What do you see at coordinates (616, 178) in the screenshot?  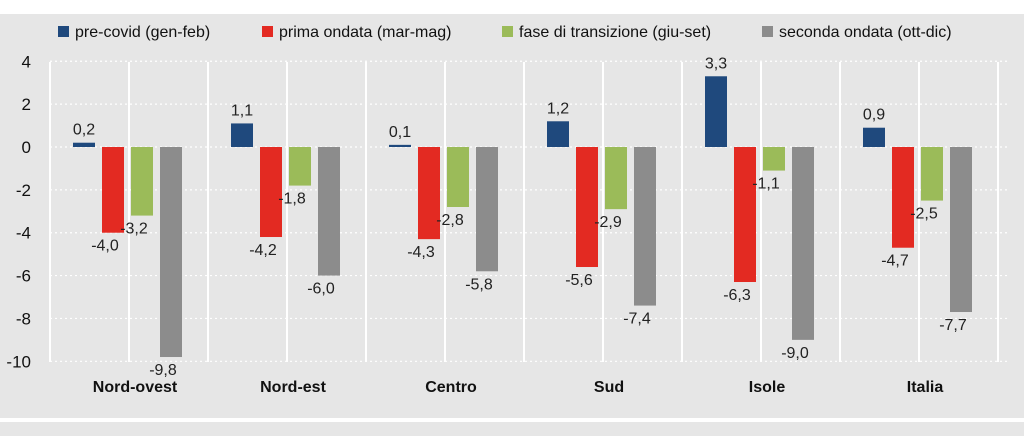 I see `bar-3-sud` at bounding box center [616, 178].